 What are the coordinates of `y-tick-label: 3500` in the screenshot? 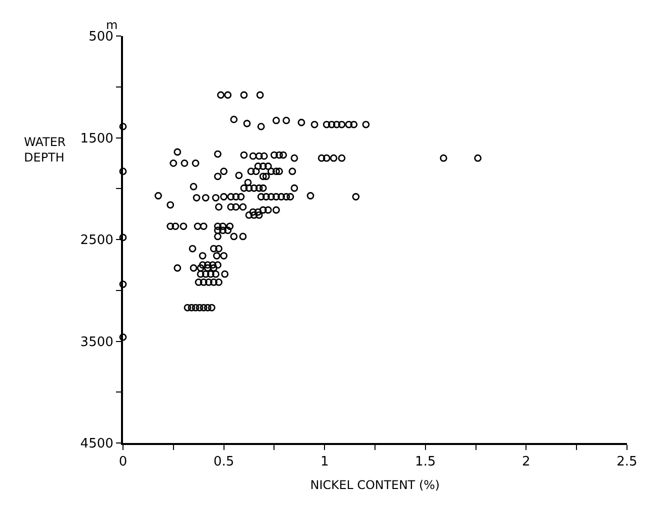 It's located at (97, 342).